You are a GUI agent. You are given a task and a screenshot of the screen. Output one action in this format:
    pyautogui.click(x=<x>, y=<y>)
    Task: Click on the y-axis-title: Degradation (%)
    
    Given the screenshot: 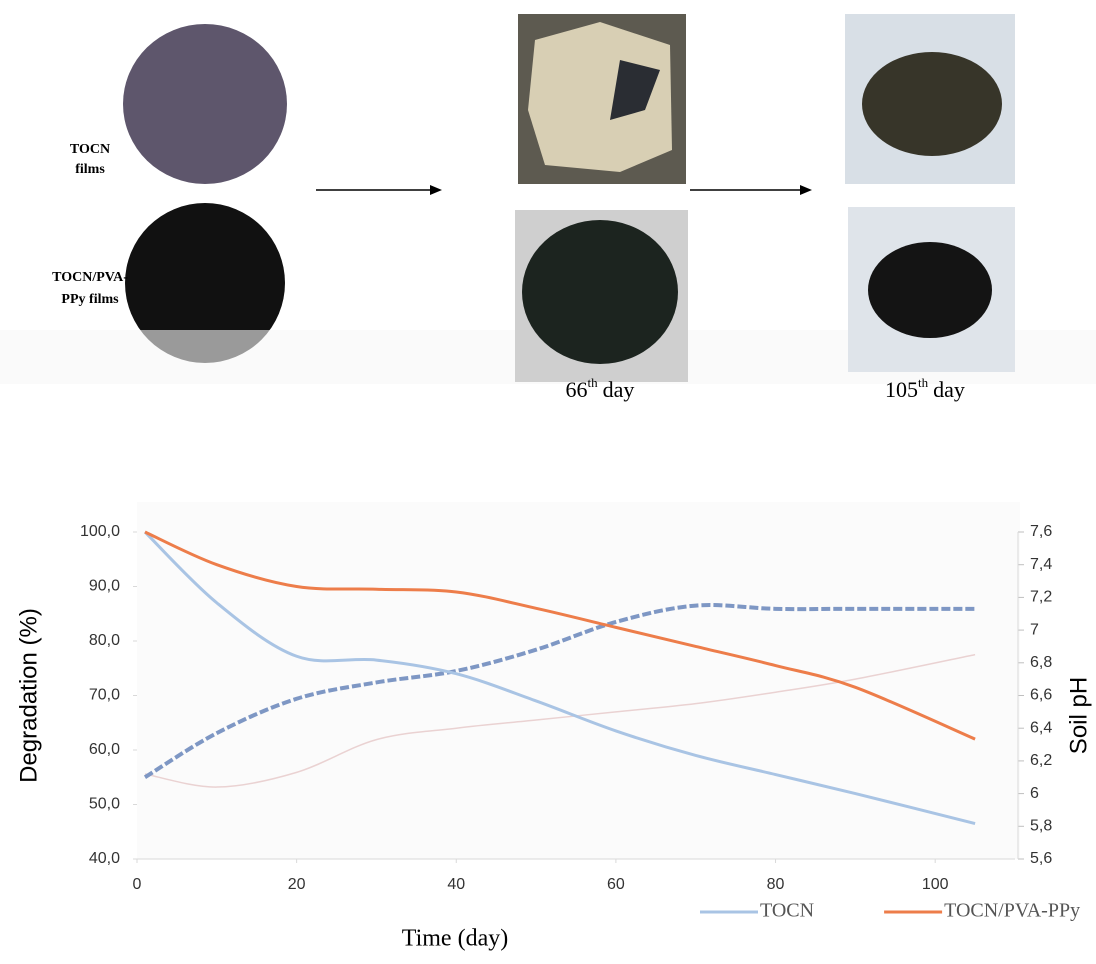 What is the action you would take?
    pyautogui.click(x=28, y=695)
    